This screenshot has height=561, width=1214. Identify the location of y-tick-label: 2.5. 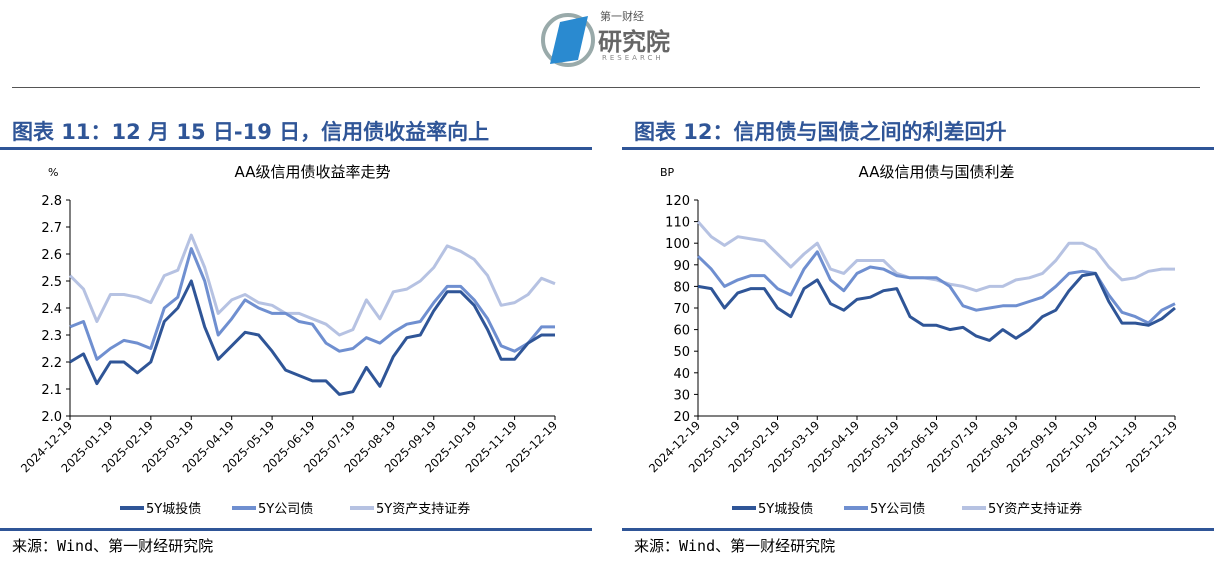
(51, 282).